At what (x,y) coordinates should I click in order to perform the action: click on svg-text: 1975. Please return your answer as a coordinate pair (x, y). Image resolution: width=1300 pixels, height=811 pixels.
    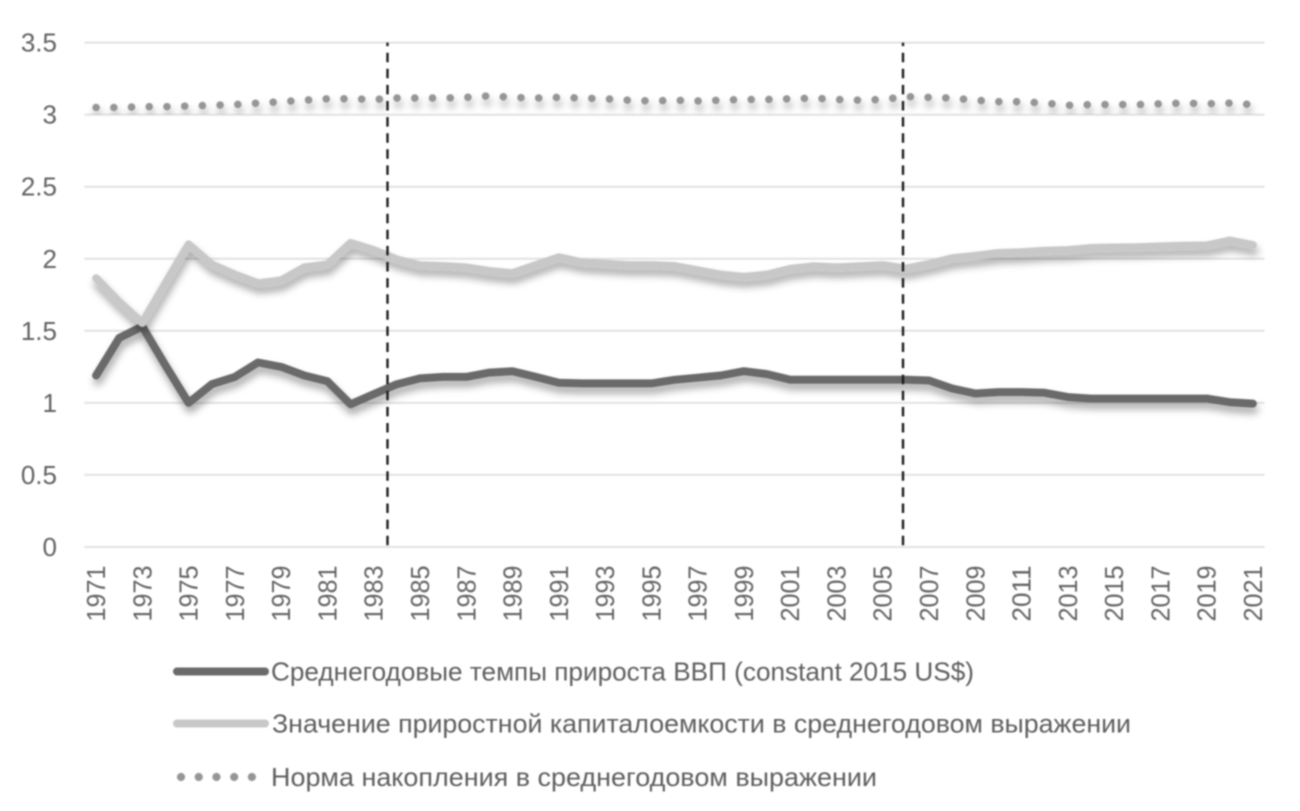
    Looking at the image, I should click on (189, 594).